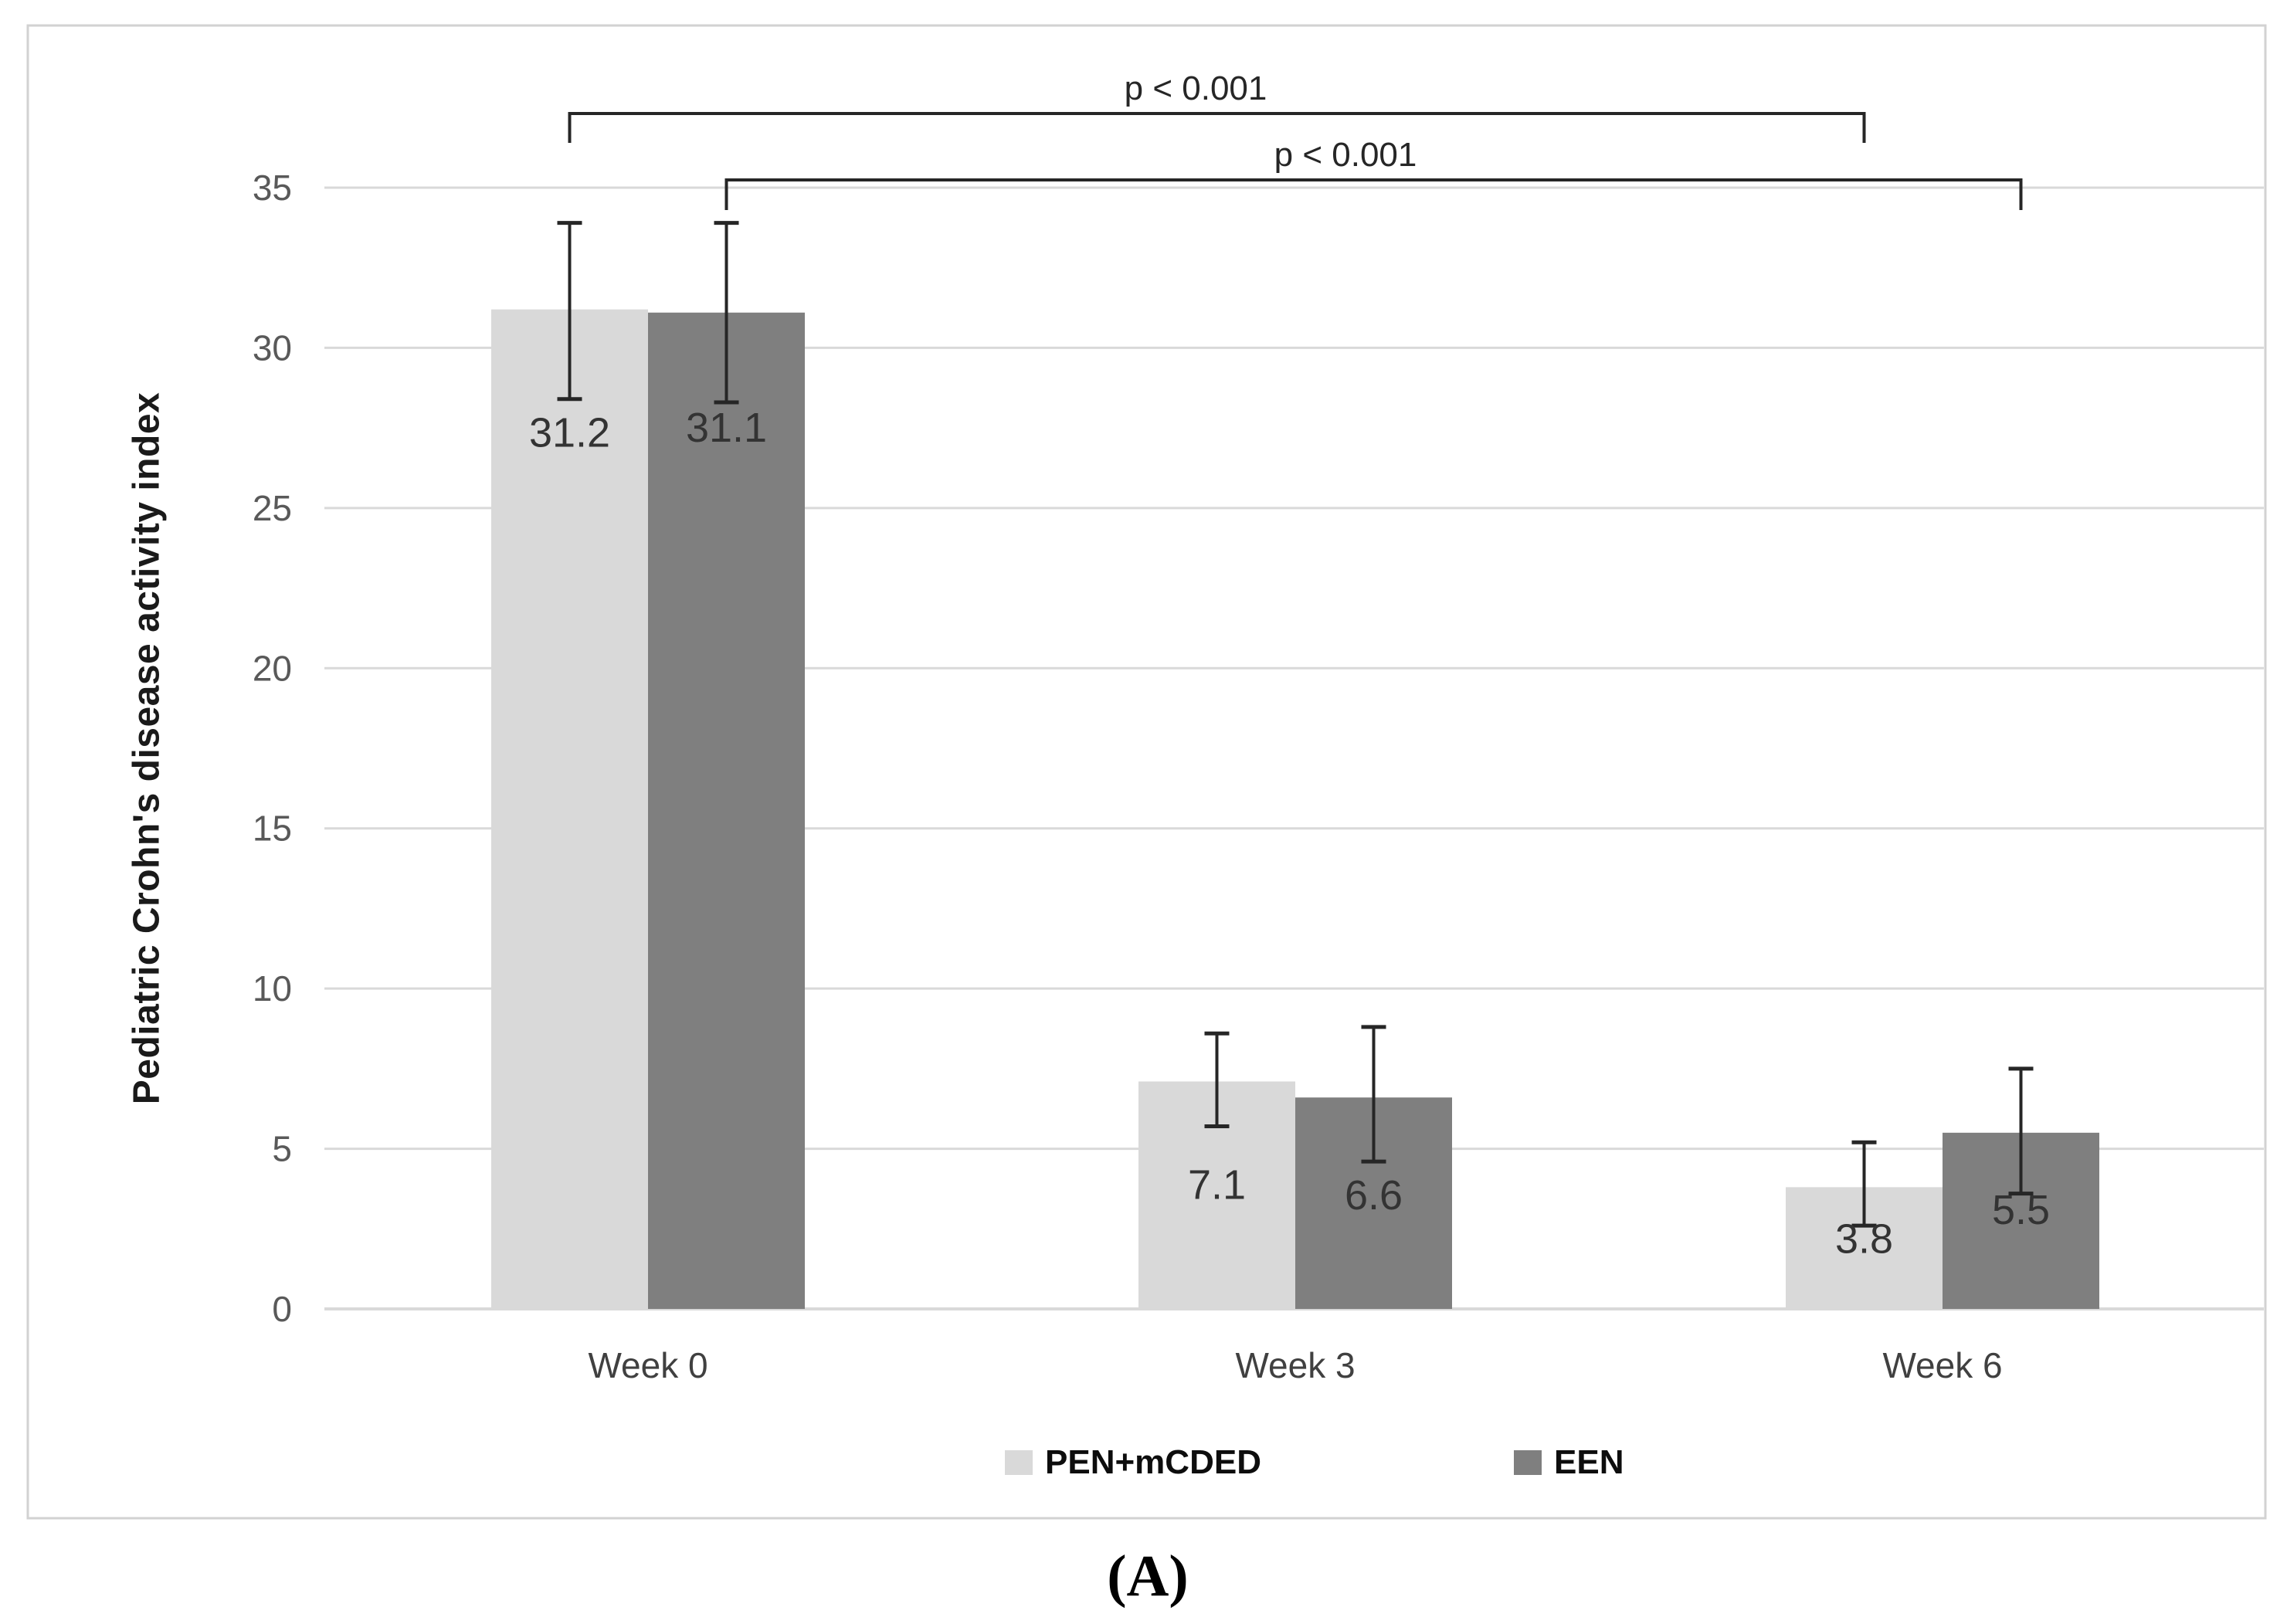 This screenshot has height=1624, width=2287. What do you see at coordinates (647, 1365) in the screenshot?
I see `x-category-label-week0: Week 0` at bounding box center [647, 1365].